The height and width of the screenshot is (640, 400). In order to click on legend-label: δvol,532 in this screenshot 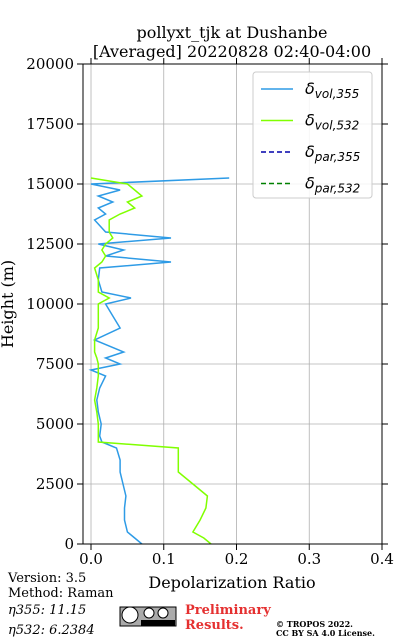, I will do `click(332, 122)`.